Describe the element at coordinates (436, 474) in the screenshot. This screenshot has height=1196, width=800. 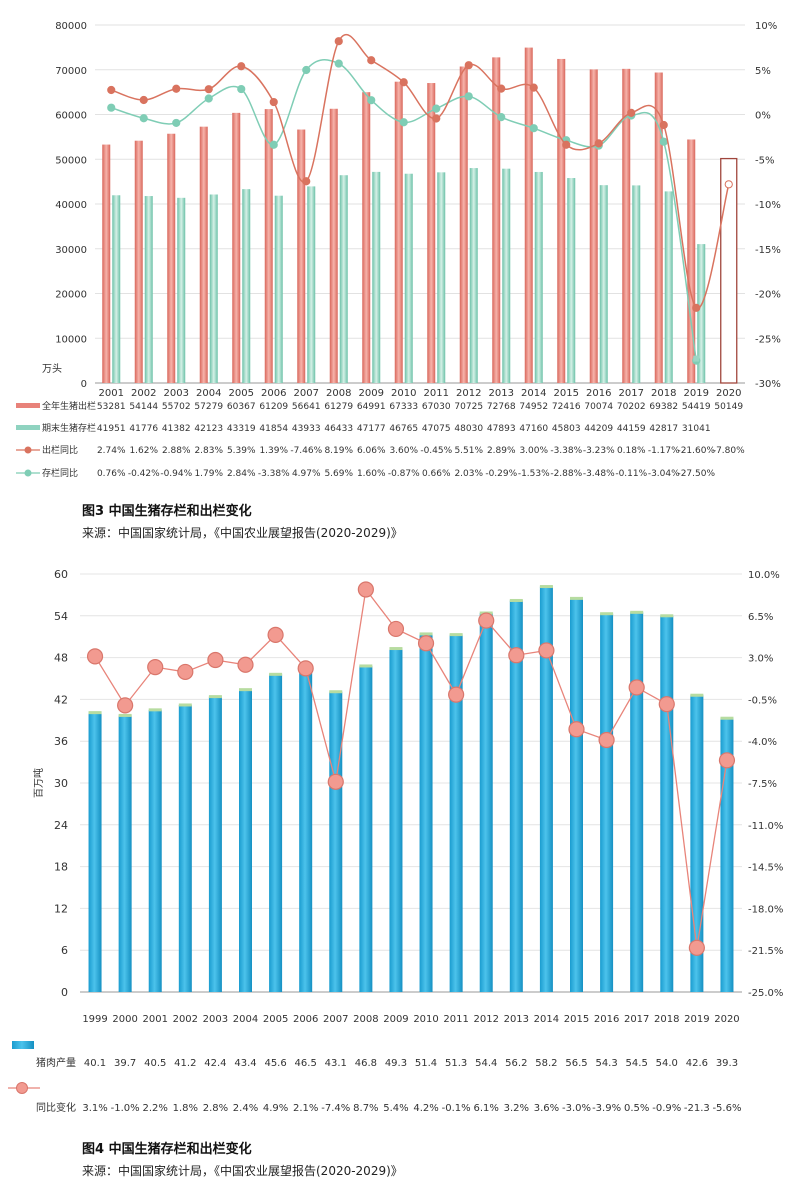
I see `table-cell-value: 0.66%` at that location.